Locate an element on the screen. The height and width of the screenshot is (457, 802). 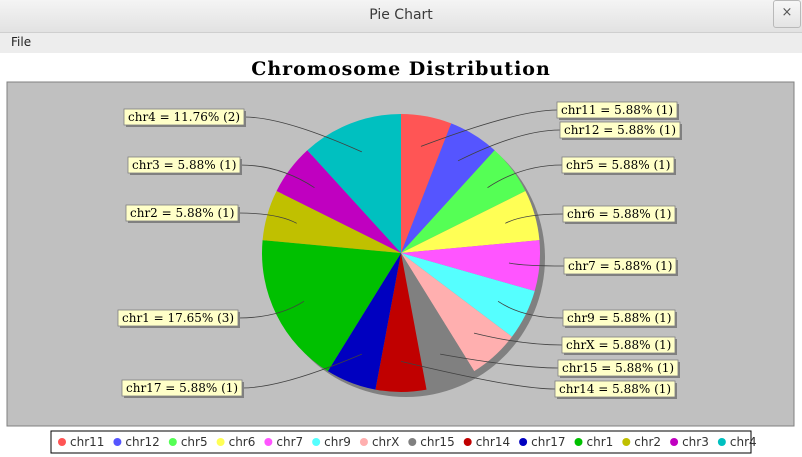
slice-label-box-chr7 is located at coordinates (620, 266).